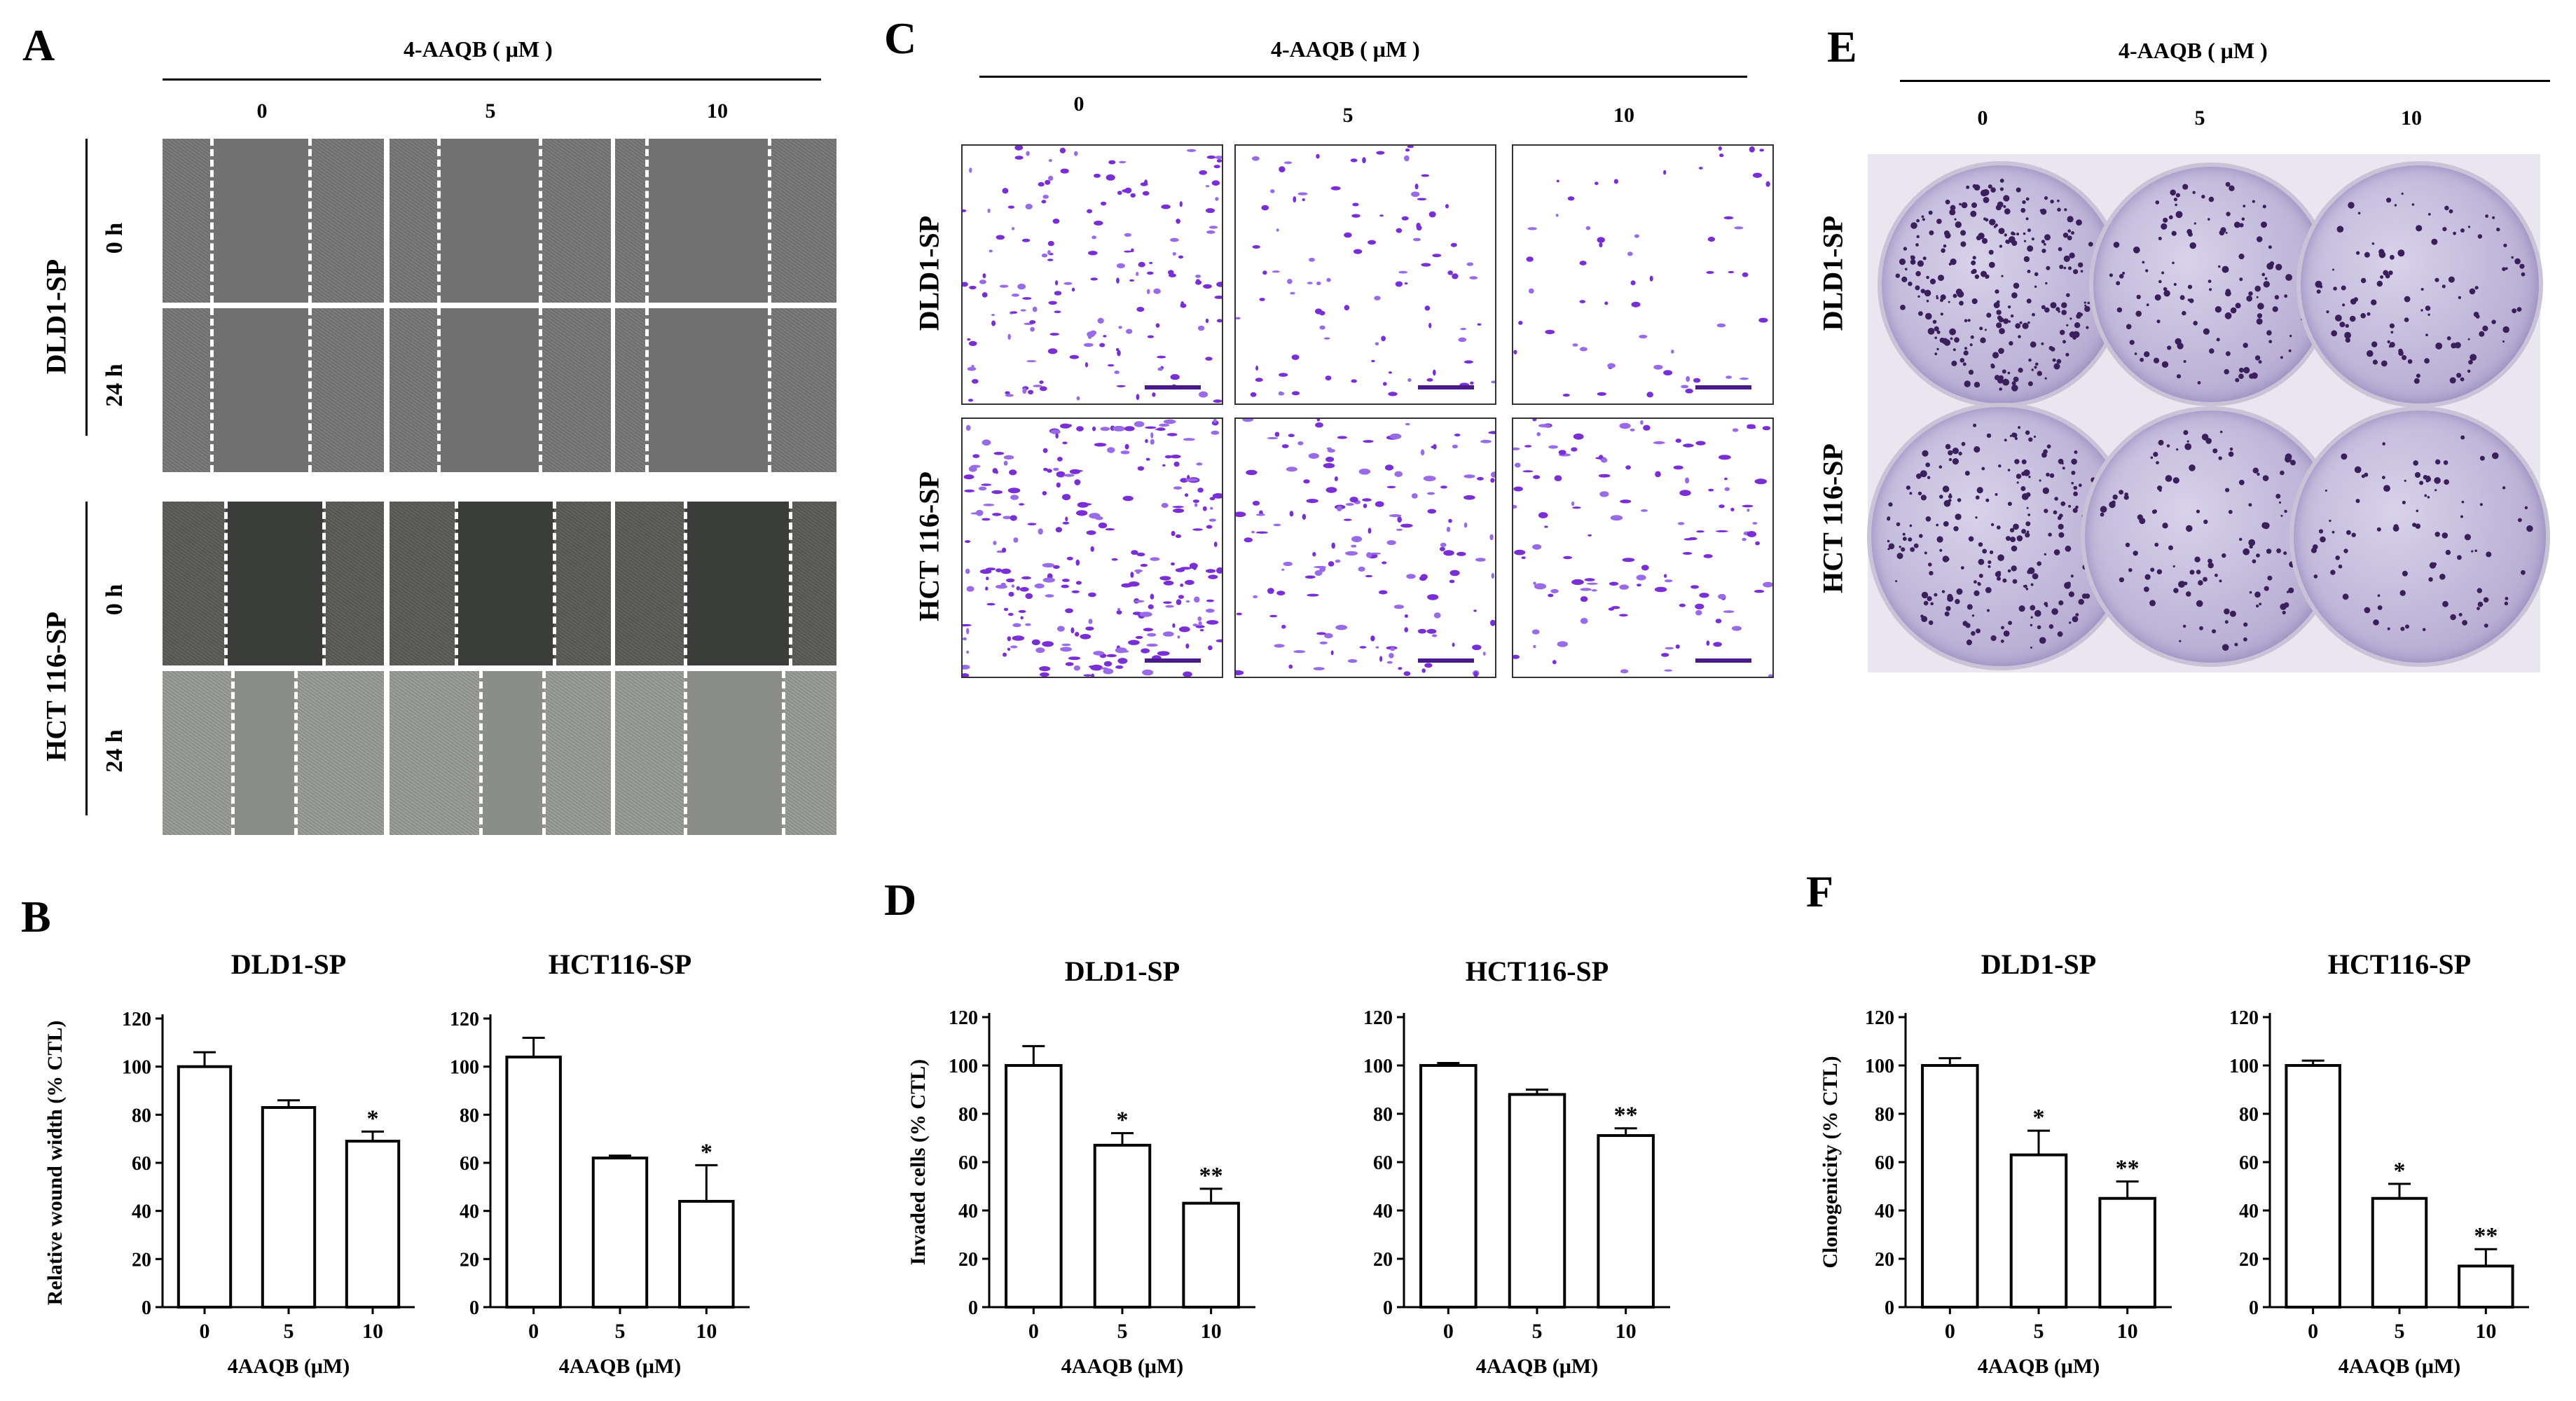  Describe the element at coordinates (1122, 971) in the screenshot. I see `chart-title-d-dld1: DLD1-SP` at that location.